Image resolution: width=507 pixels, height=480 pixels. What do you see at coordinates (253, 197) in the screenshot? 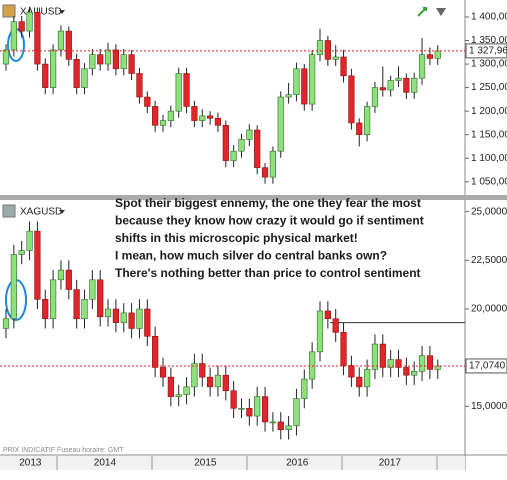
I see `pane-separator` at bounding box center [253, 197].